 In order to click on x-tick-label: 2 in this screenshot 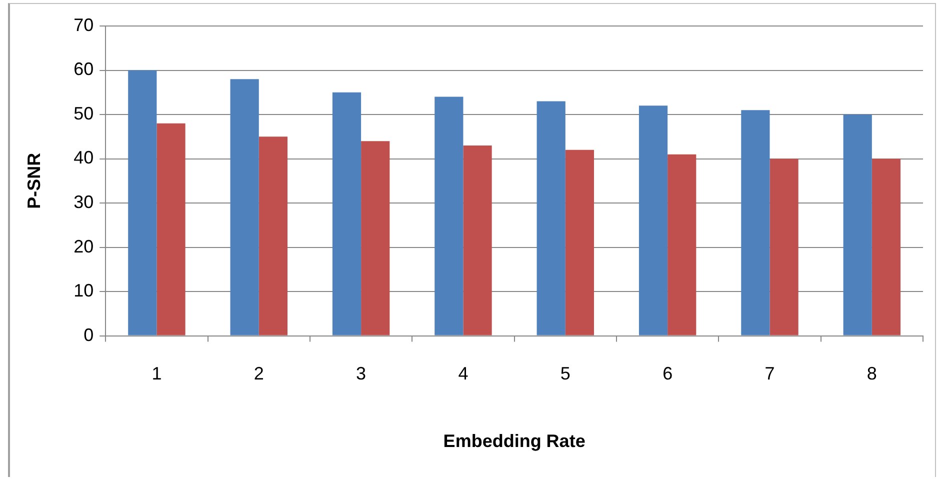, I will do `click(259, 374)`.